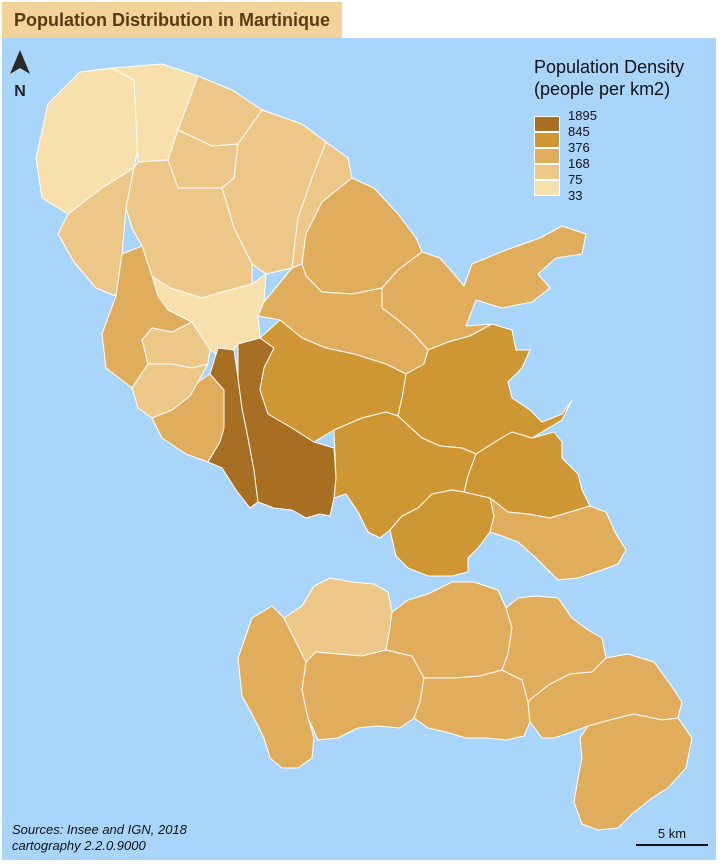 The height and width of the screenshot is (864, 720). I want to click on commune-south-west-b, so click(363, 695).